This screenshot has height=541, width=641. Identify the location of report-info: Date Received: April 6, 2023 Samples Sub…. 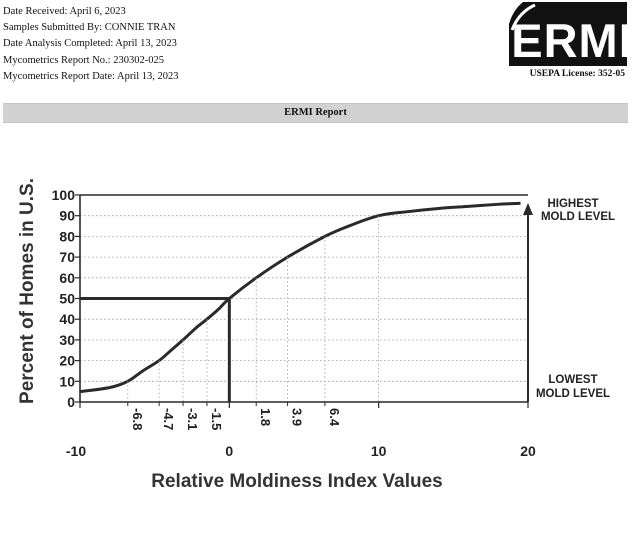
(91, 44).